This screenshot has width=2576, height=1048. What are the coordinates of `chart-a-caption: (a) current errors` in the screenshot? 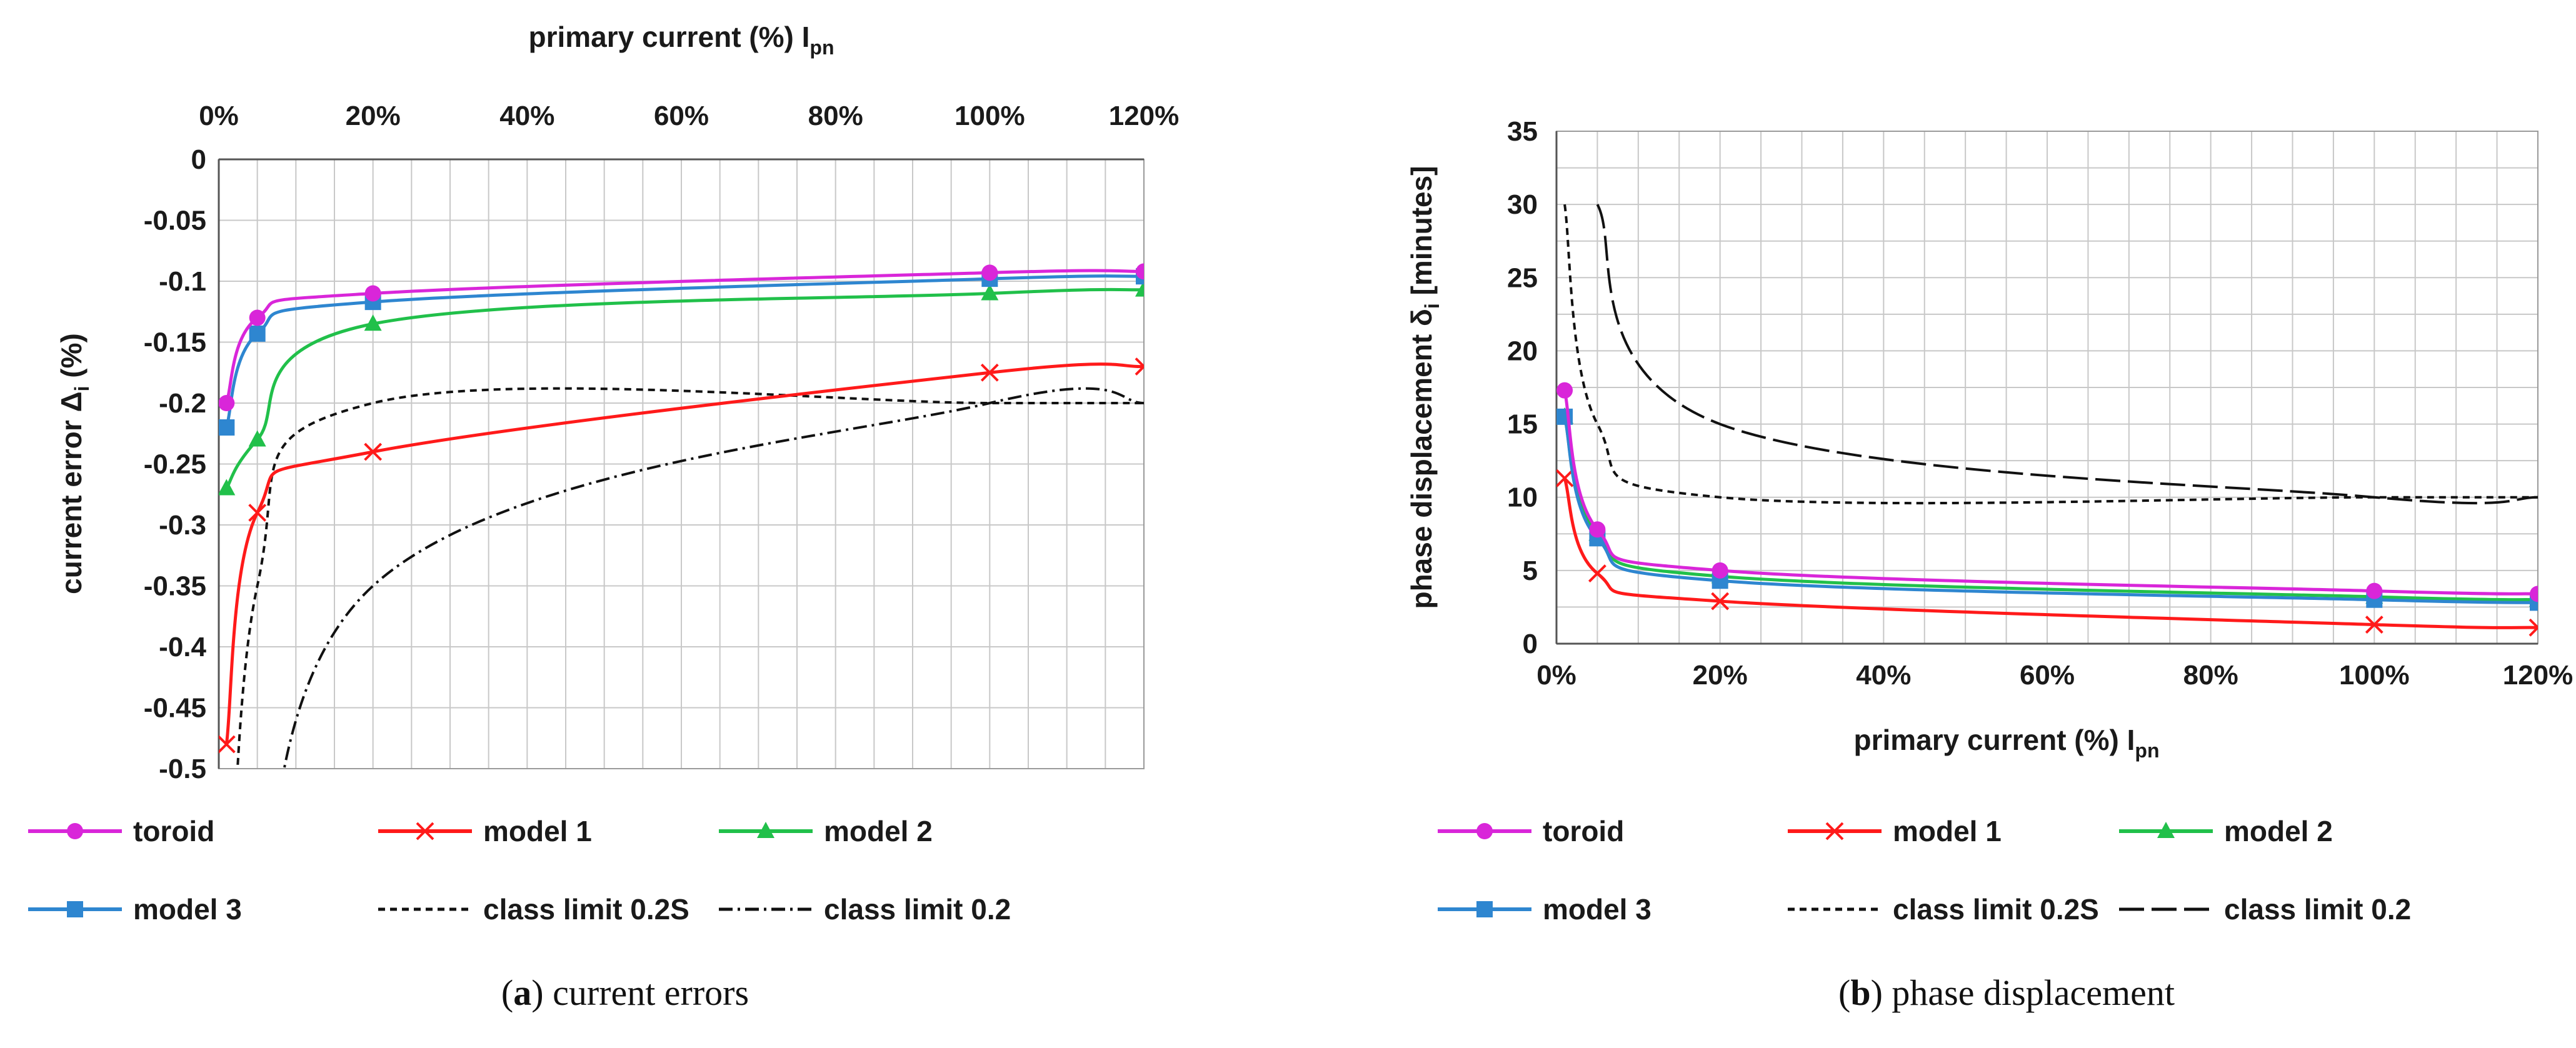 It's located at (625, 992).